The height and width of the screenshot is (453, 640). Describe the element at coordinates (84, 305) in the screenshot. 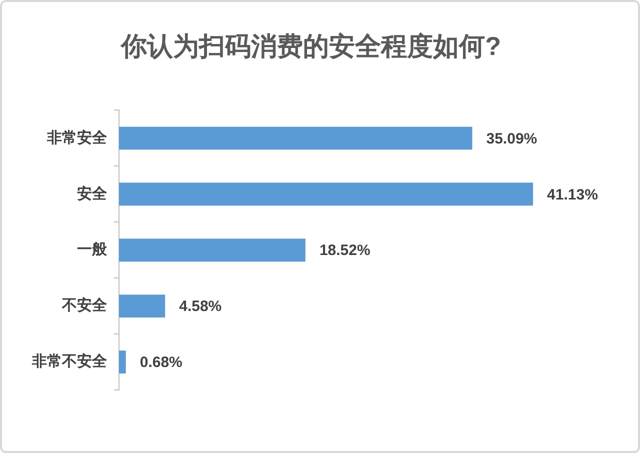

I see `y-tick-label: 不安全` at that location.